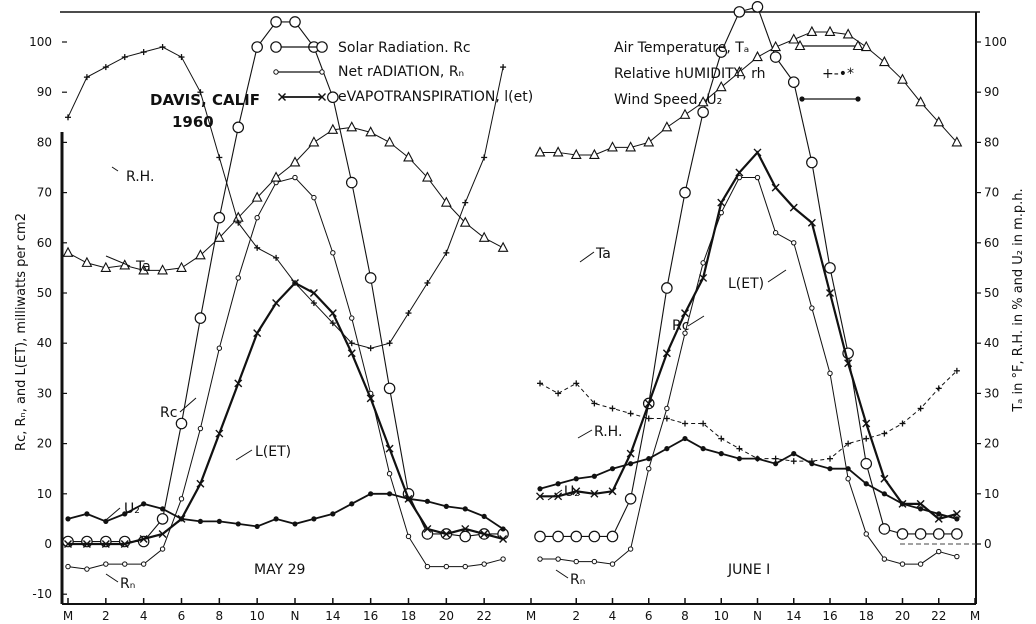  Describe the element at coordinates (991, 393) in the screenshot. I see `y-right-tick-label: 30` at that location.